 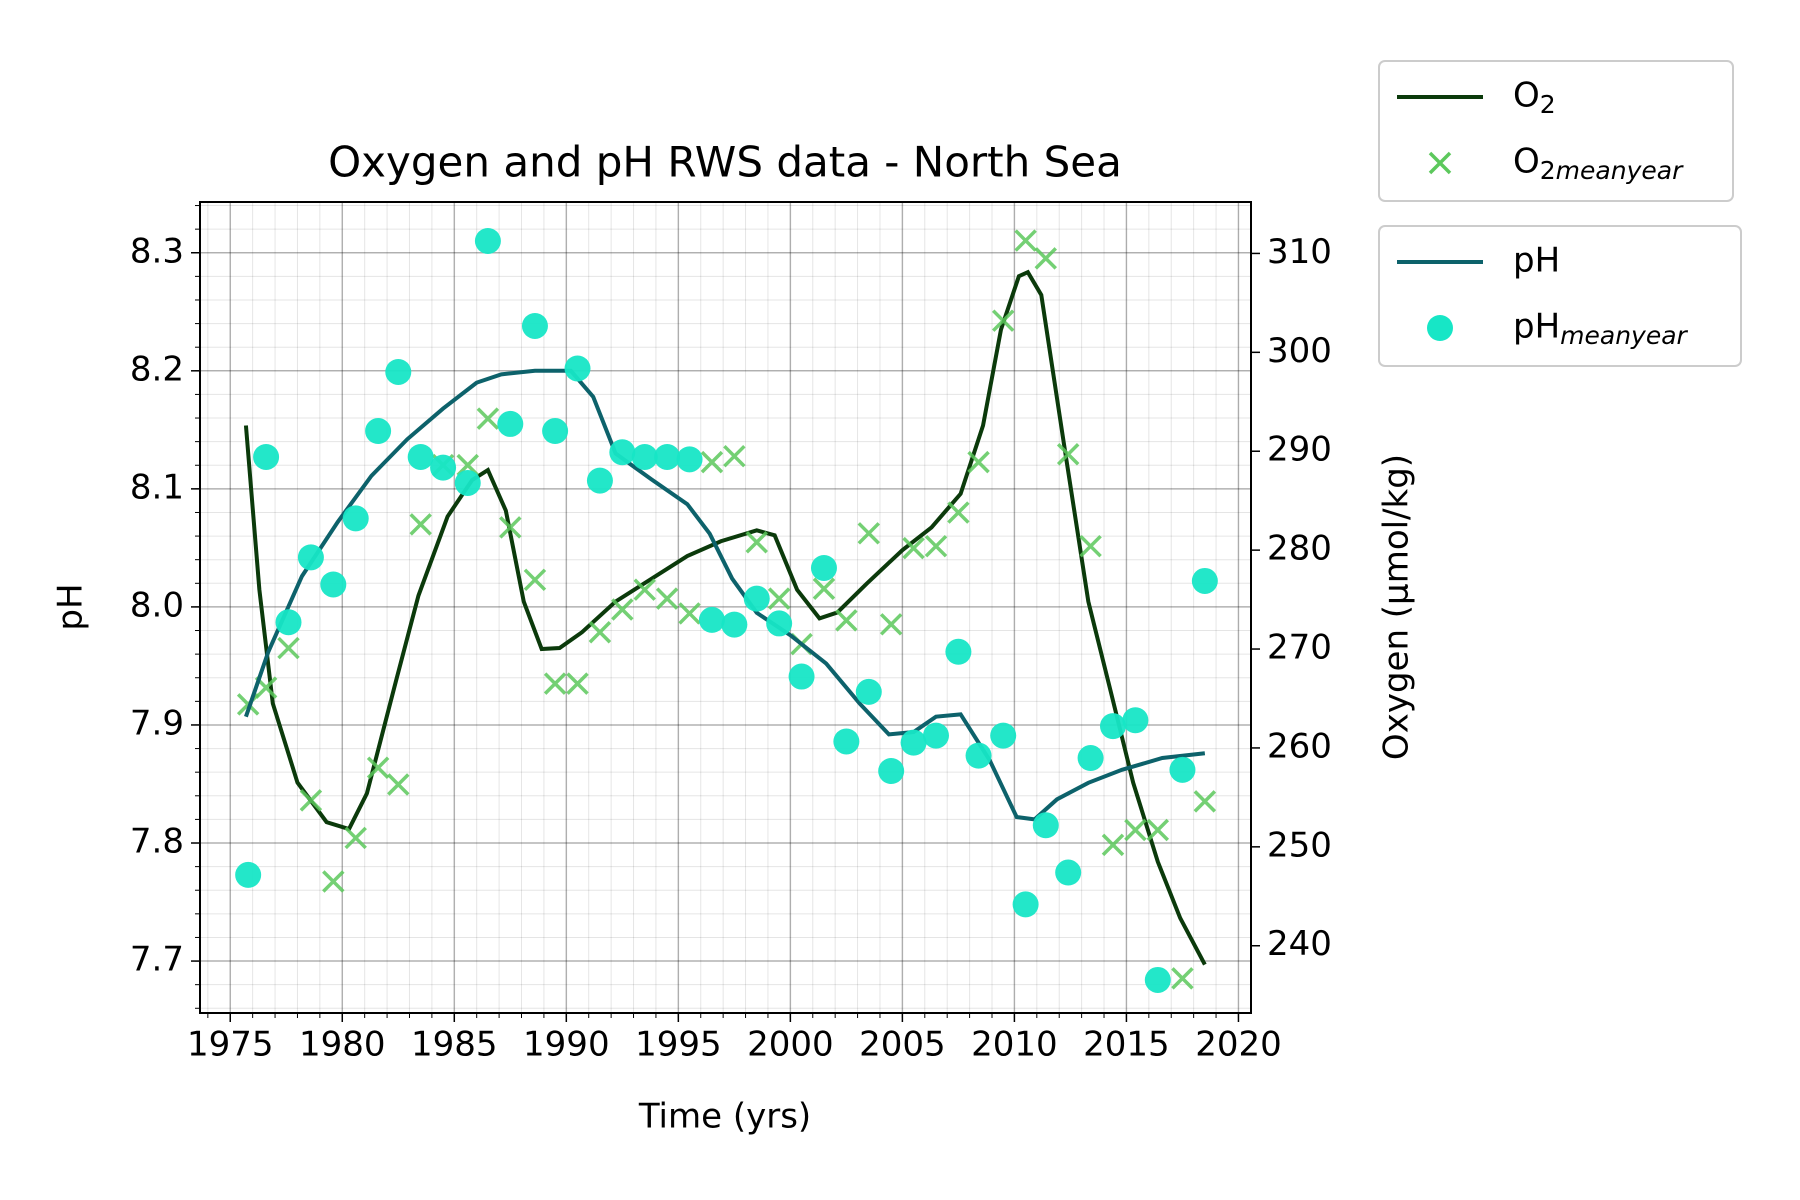 I want to click on y2-axis-label: Oxygen (µmol/kg), so click(x=1397, y=607).